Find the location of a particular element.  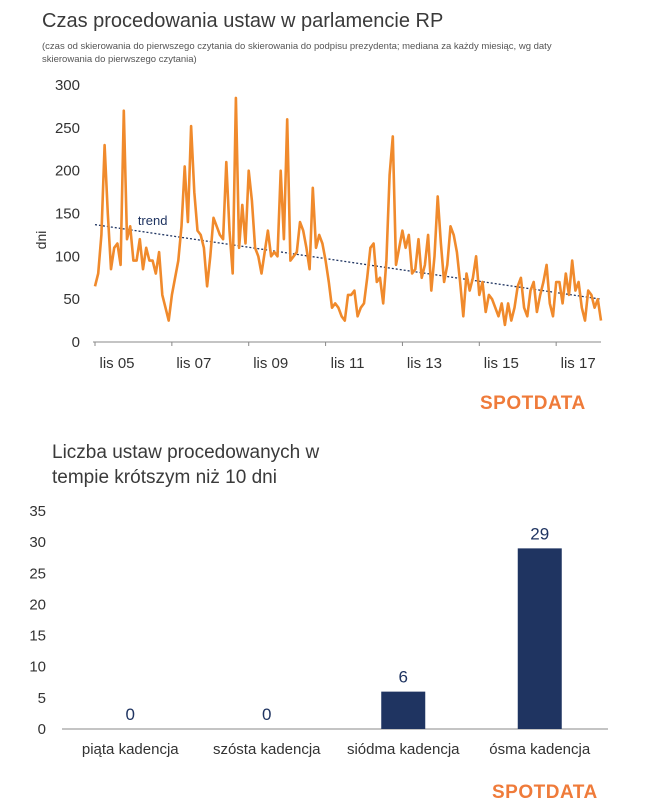

y-tick-label: 25 is located at coordinates (37, 573).